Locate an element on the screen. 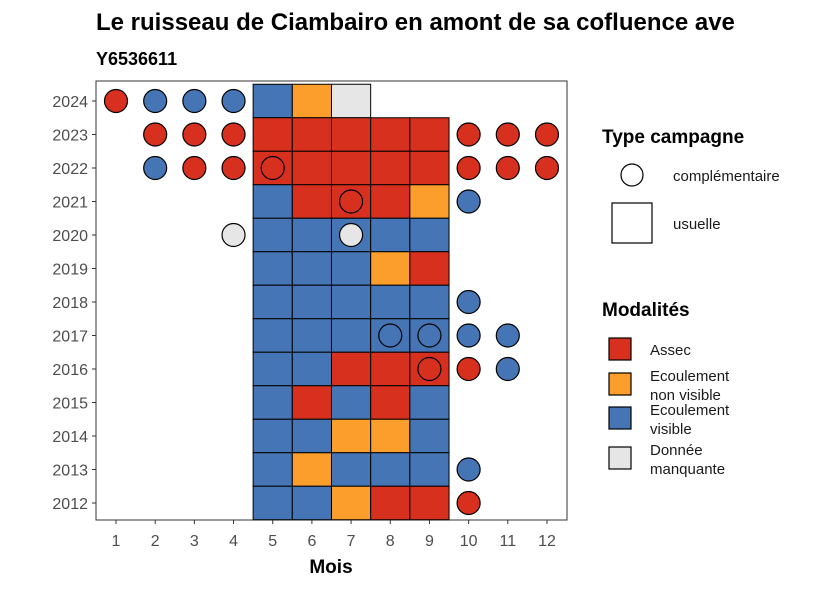  point-2020-m7 is located at coordinates (351, 235).